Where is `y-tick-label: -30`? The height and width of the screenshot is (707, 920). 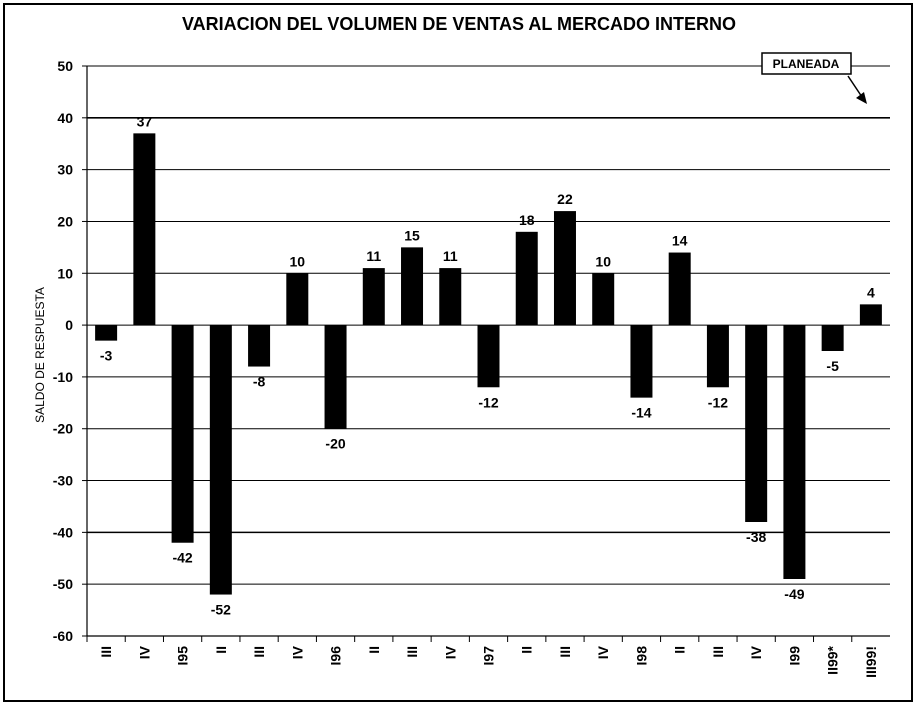
y-tick-label: -30 is located at coordinates (63, 481).